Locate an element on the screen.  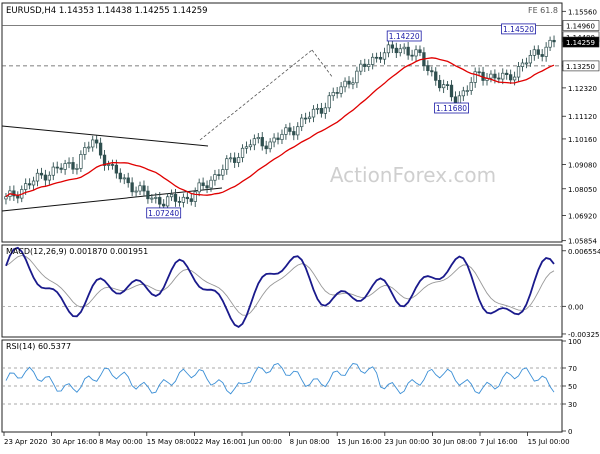
price-axis-label: 1.08050 is located at coordinates (582, 190).